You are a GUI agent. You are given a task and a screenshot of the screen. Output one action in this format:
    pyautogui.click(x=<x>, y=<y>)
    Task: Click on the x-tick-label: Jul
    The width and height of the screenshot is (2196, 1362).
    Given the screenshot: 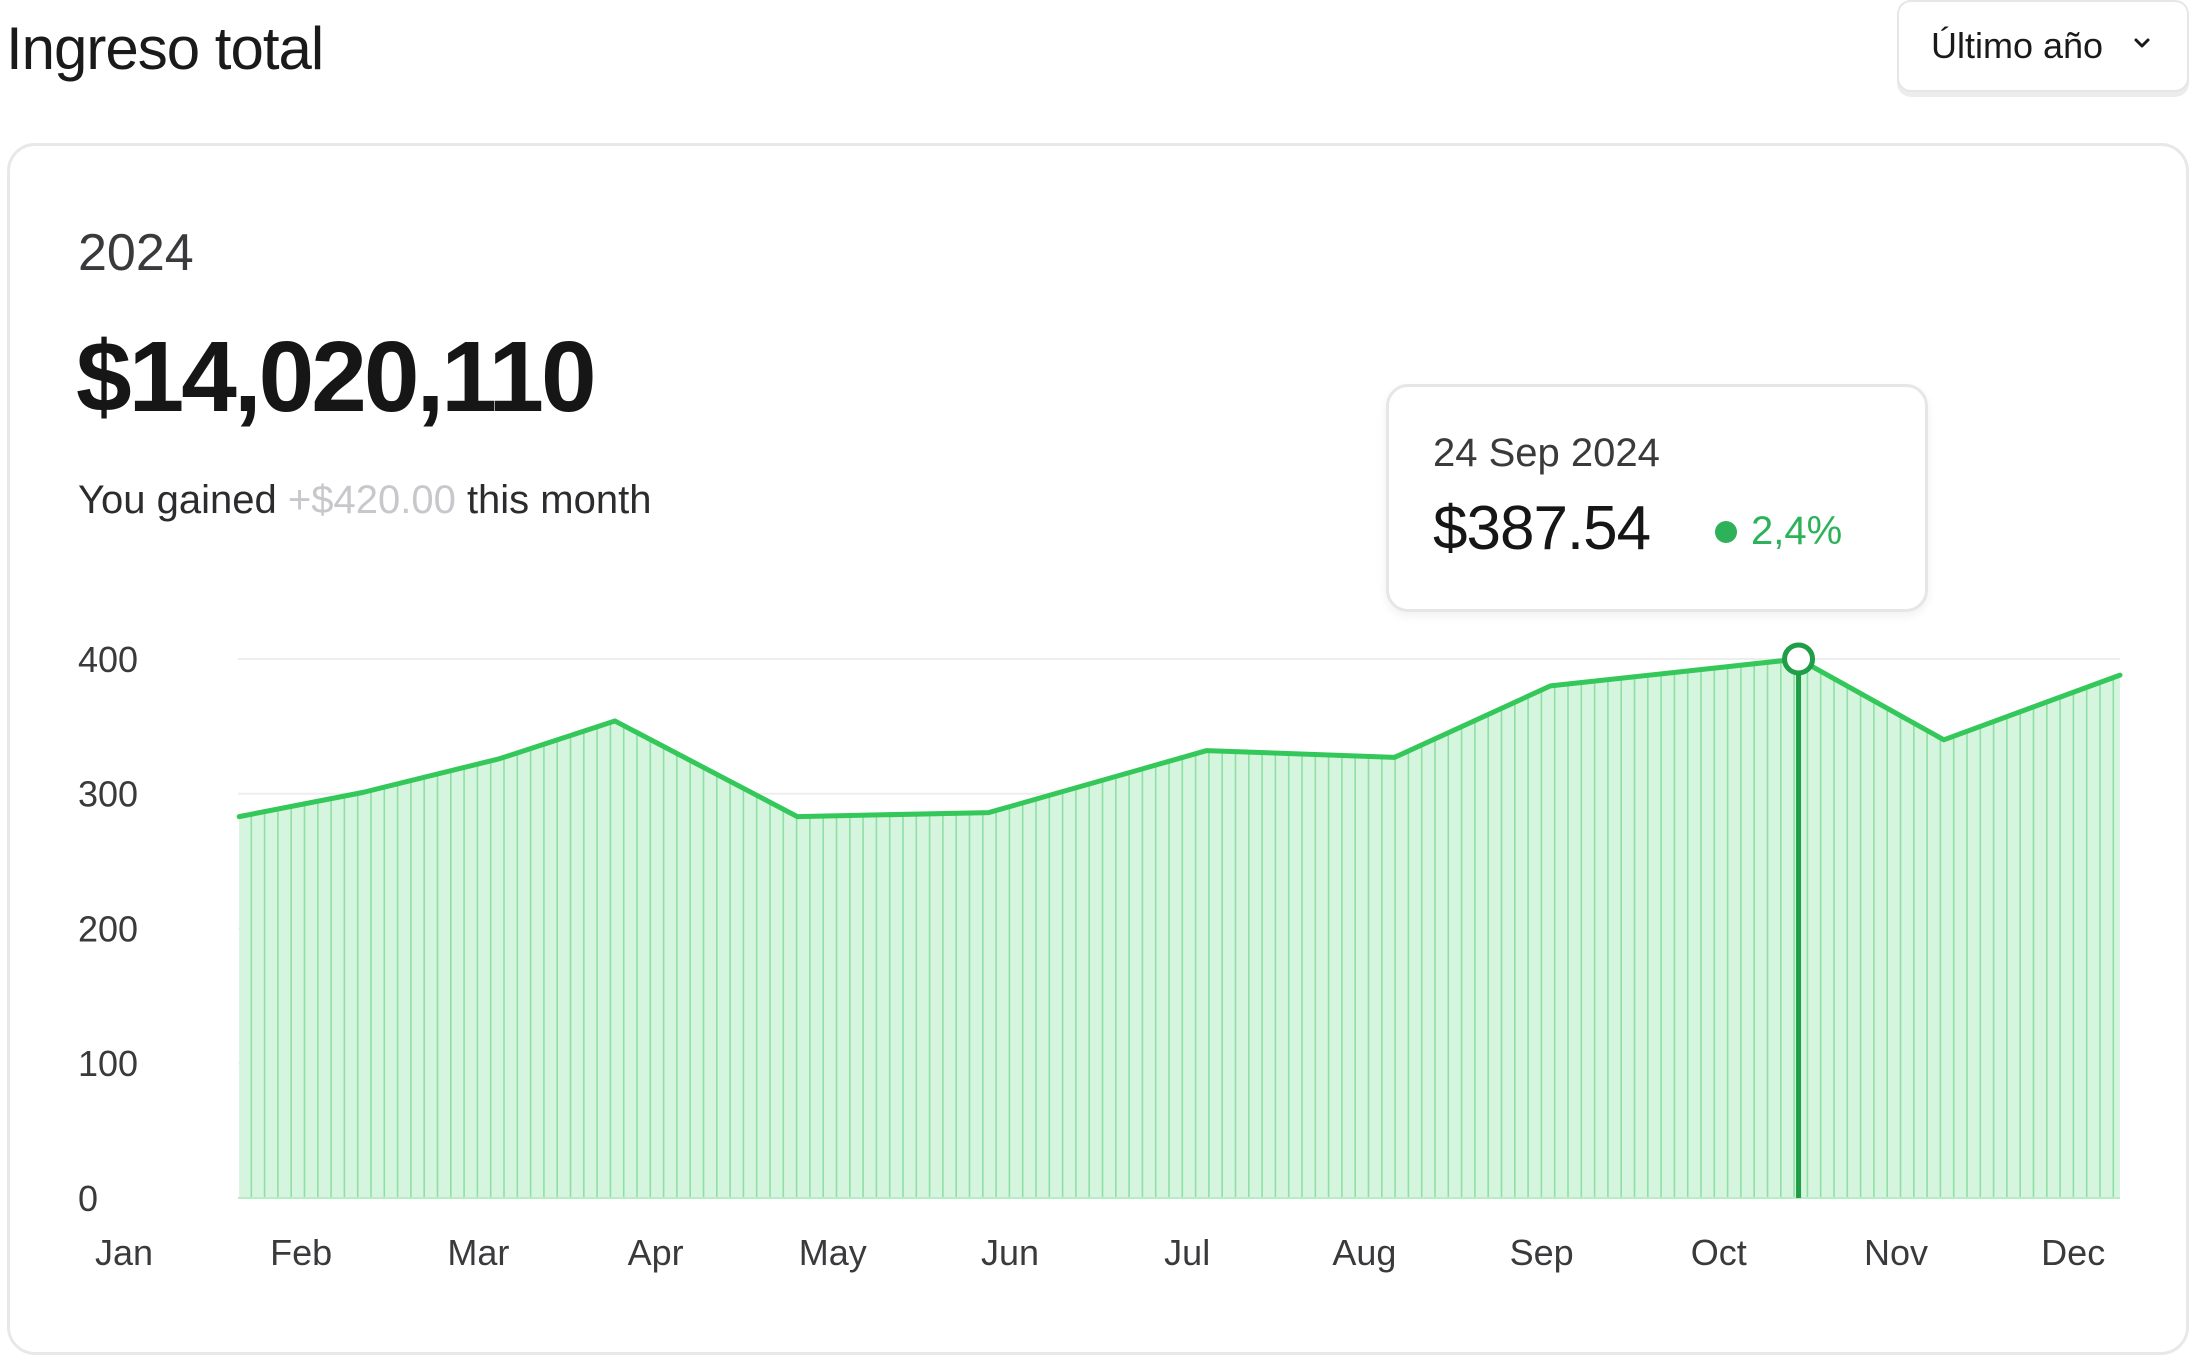 What is the action you would take?
    pyautogui.click(x=1187, y=1252)
    